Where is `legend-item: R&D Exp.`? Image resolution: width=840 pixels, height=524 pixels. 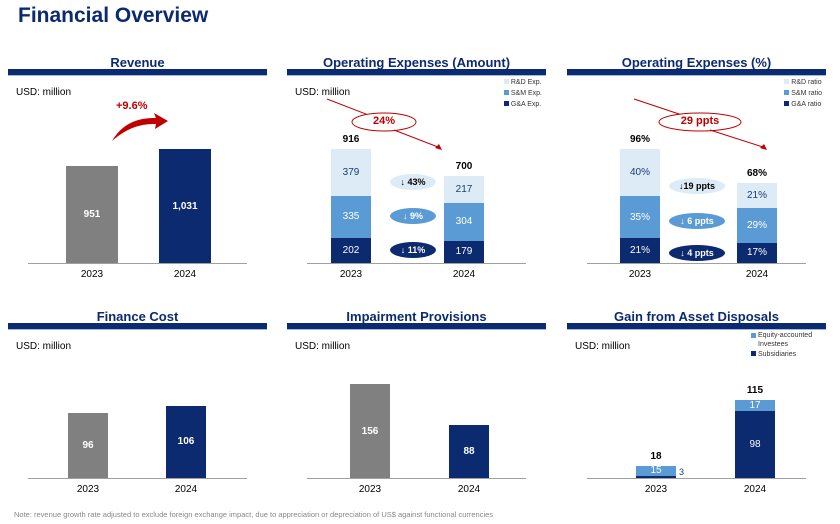 legend-item: R&D Exp. is located at coordinates (522, 82).